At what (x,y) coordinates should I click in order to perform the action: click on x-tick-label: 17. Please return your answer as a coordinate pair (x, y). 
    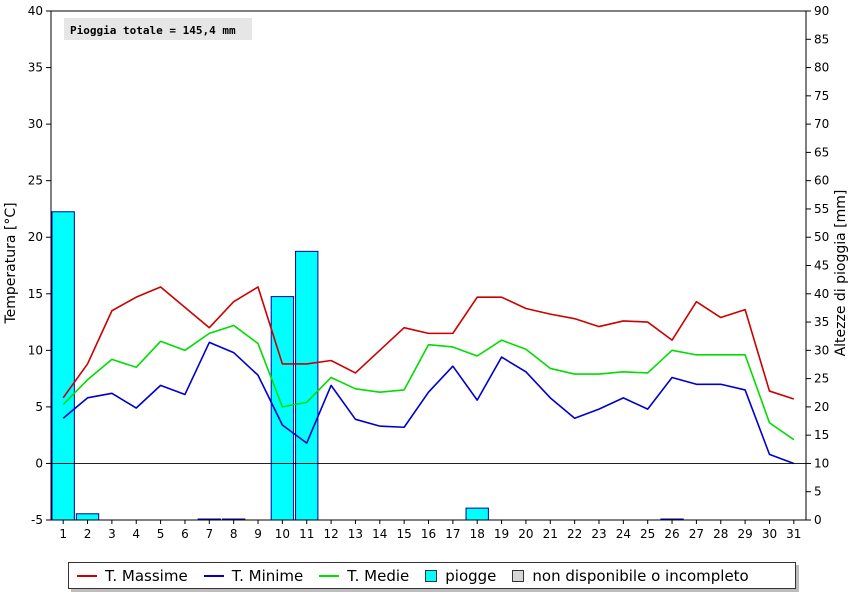
    Looking at the image, I should click on (452, 534).